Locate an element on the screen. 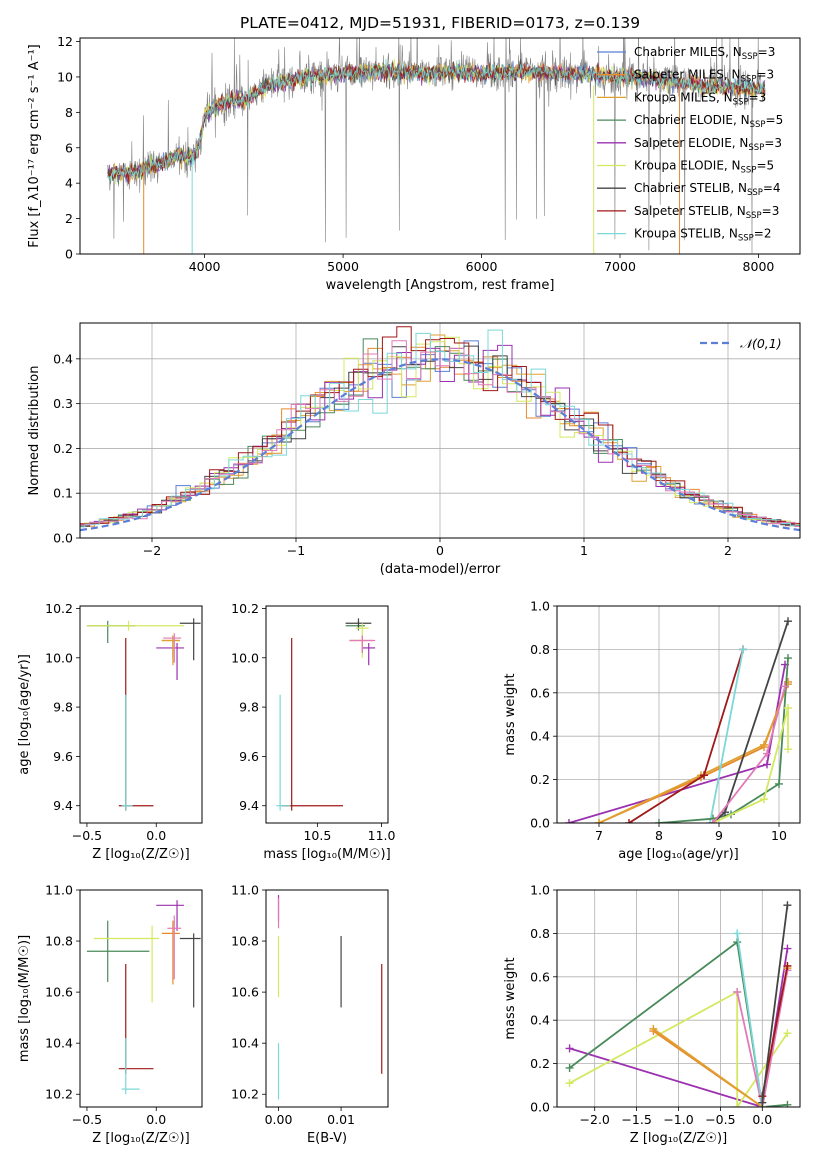 Image resolution: width=819 pixels, height=1170 pixels. x-axis-label: mass [log₁₀(M/M☉)] is located at coordinates (326, 854).